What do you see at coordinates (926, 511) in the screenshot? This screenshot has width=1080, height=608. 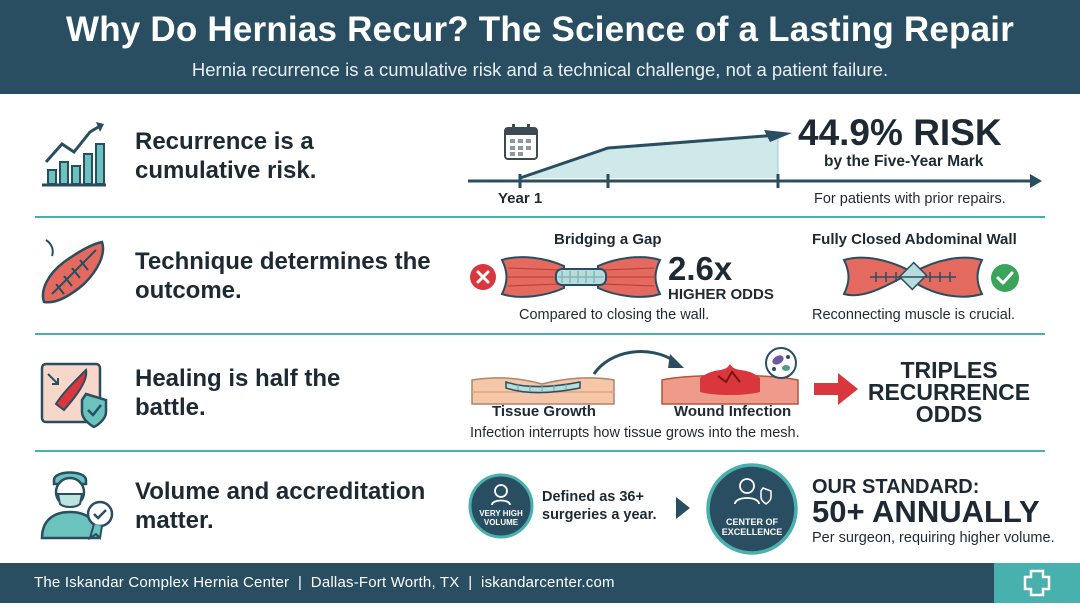 I see `standard-value: 50+ ANNUALLY` at bounding box center [926, 511].